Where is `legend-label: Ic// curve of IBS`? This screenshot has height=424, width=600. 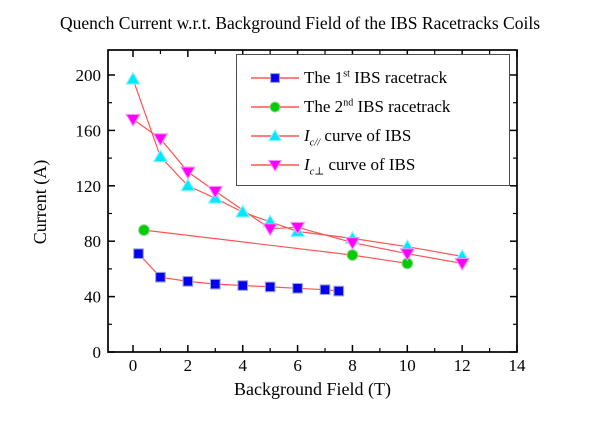 legend-label: Ic// curve of IBS is located at coordinates (358, 137).